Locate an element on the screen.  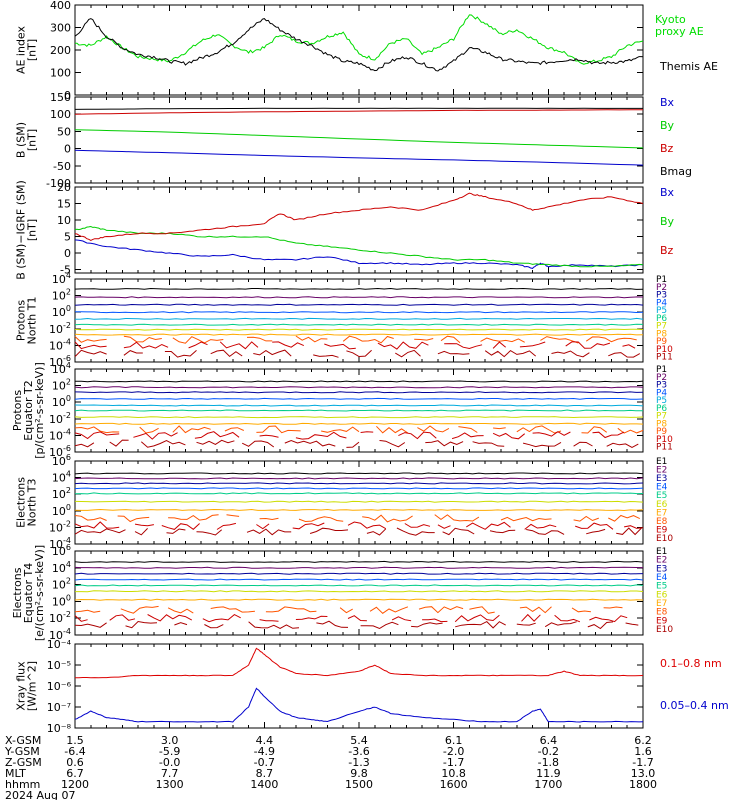
y-tick-label: 5 is located at coordinates (67, 237).